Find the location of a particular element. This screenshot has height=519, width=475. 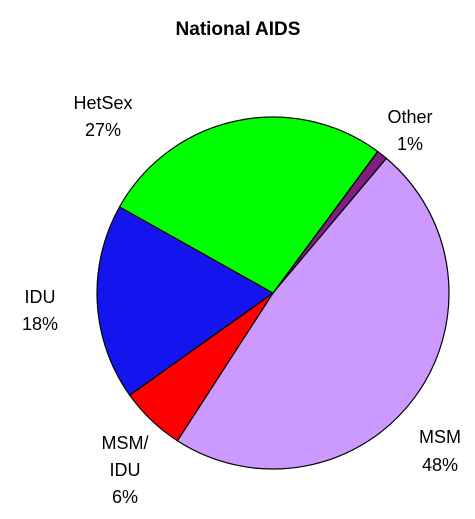

chart-title: National AIDS is located at coordinates (238, 29).